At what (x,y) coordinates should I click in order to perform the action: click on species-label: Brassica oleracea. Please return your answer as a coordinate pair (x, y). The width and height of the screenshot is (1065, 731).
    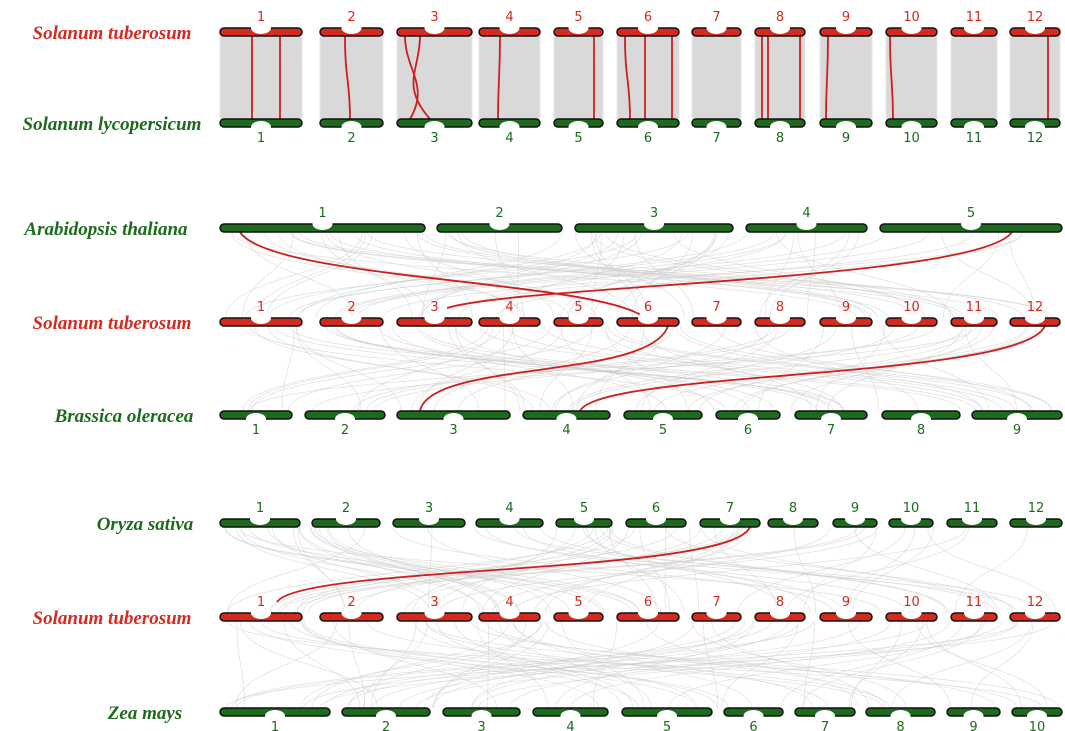
    Looking at the image, I should click on (124, 416).